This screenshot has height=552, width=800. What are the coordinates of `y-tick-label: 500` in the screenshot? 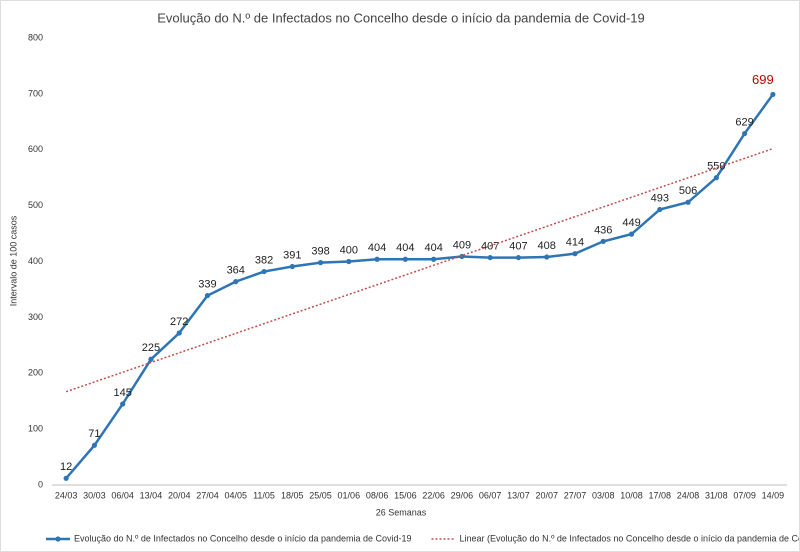 It's located at (35, 205).